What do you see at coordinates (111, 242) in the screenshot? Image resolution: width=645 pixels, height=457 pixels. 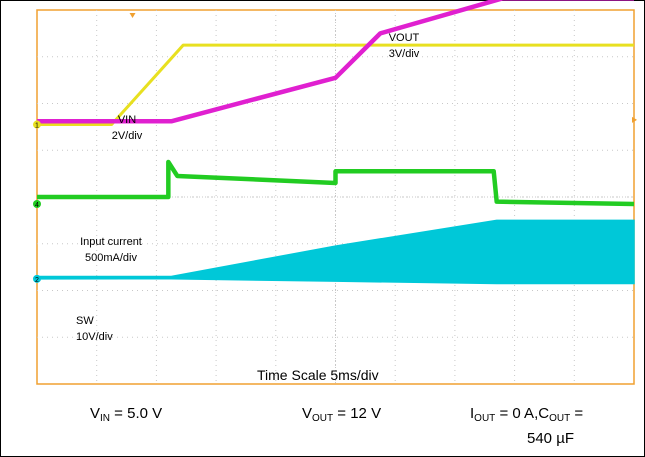 I see `current-label: Input current` at bounding box center [111, 242].